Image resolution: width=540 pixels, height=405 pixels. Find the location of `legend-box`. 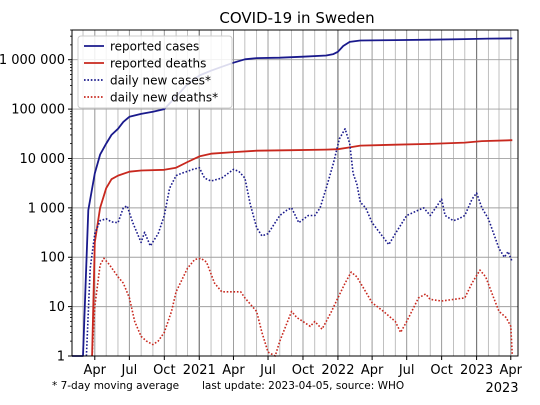

legend-box is located at coordinates (155, 72).